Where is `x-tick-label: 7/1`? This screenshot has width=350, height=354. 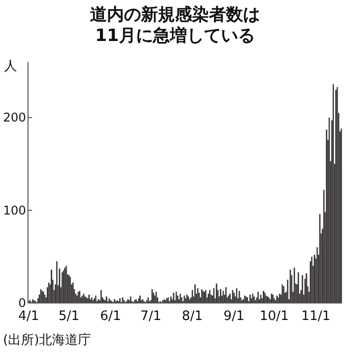 x-tick-label: 7/1 is located at coordinates (151, 316).